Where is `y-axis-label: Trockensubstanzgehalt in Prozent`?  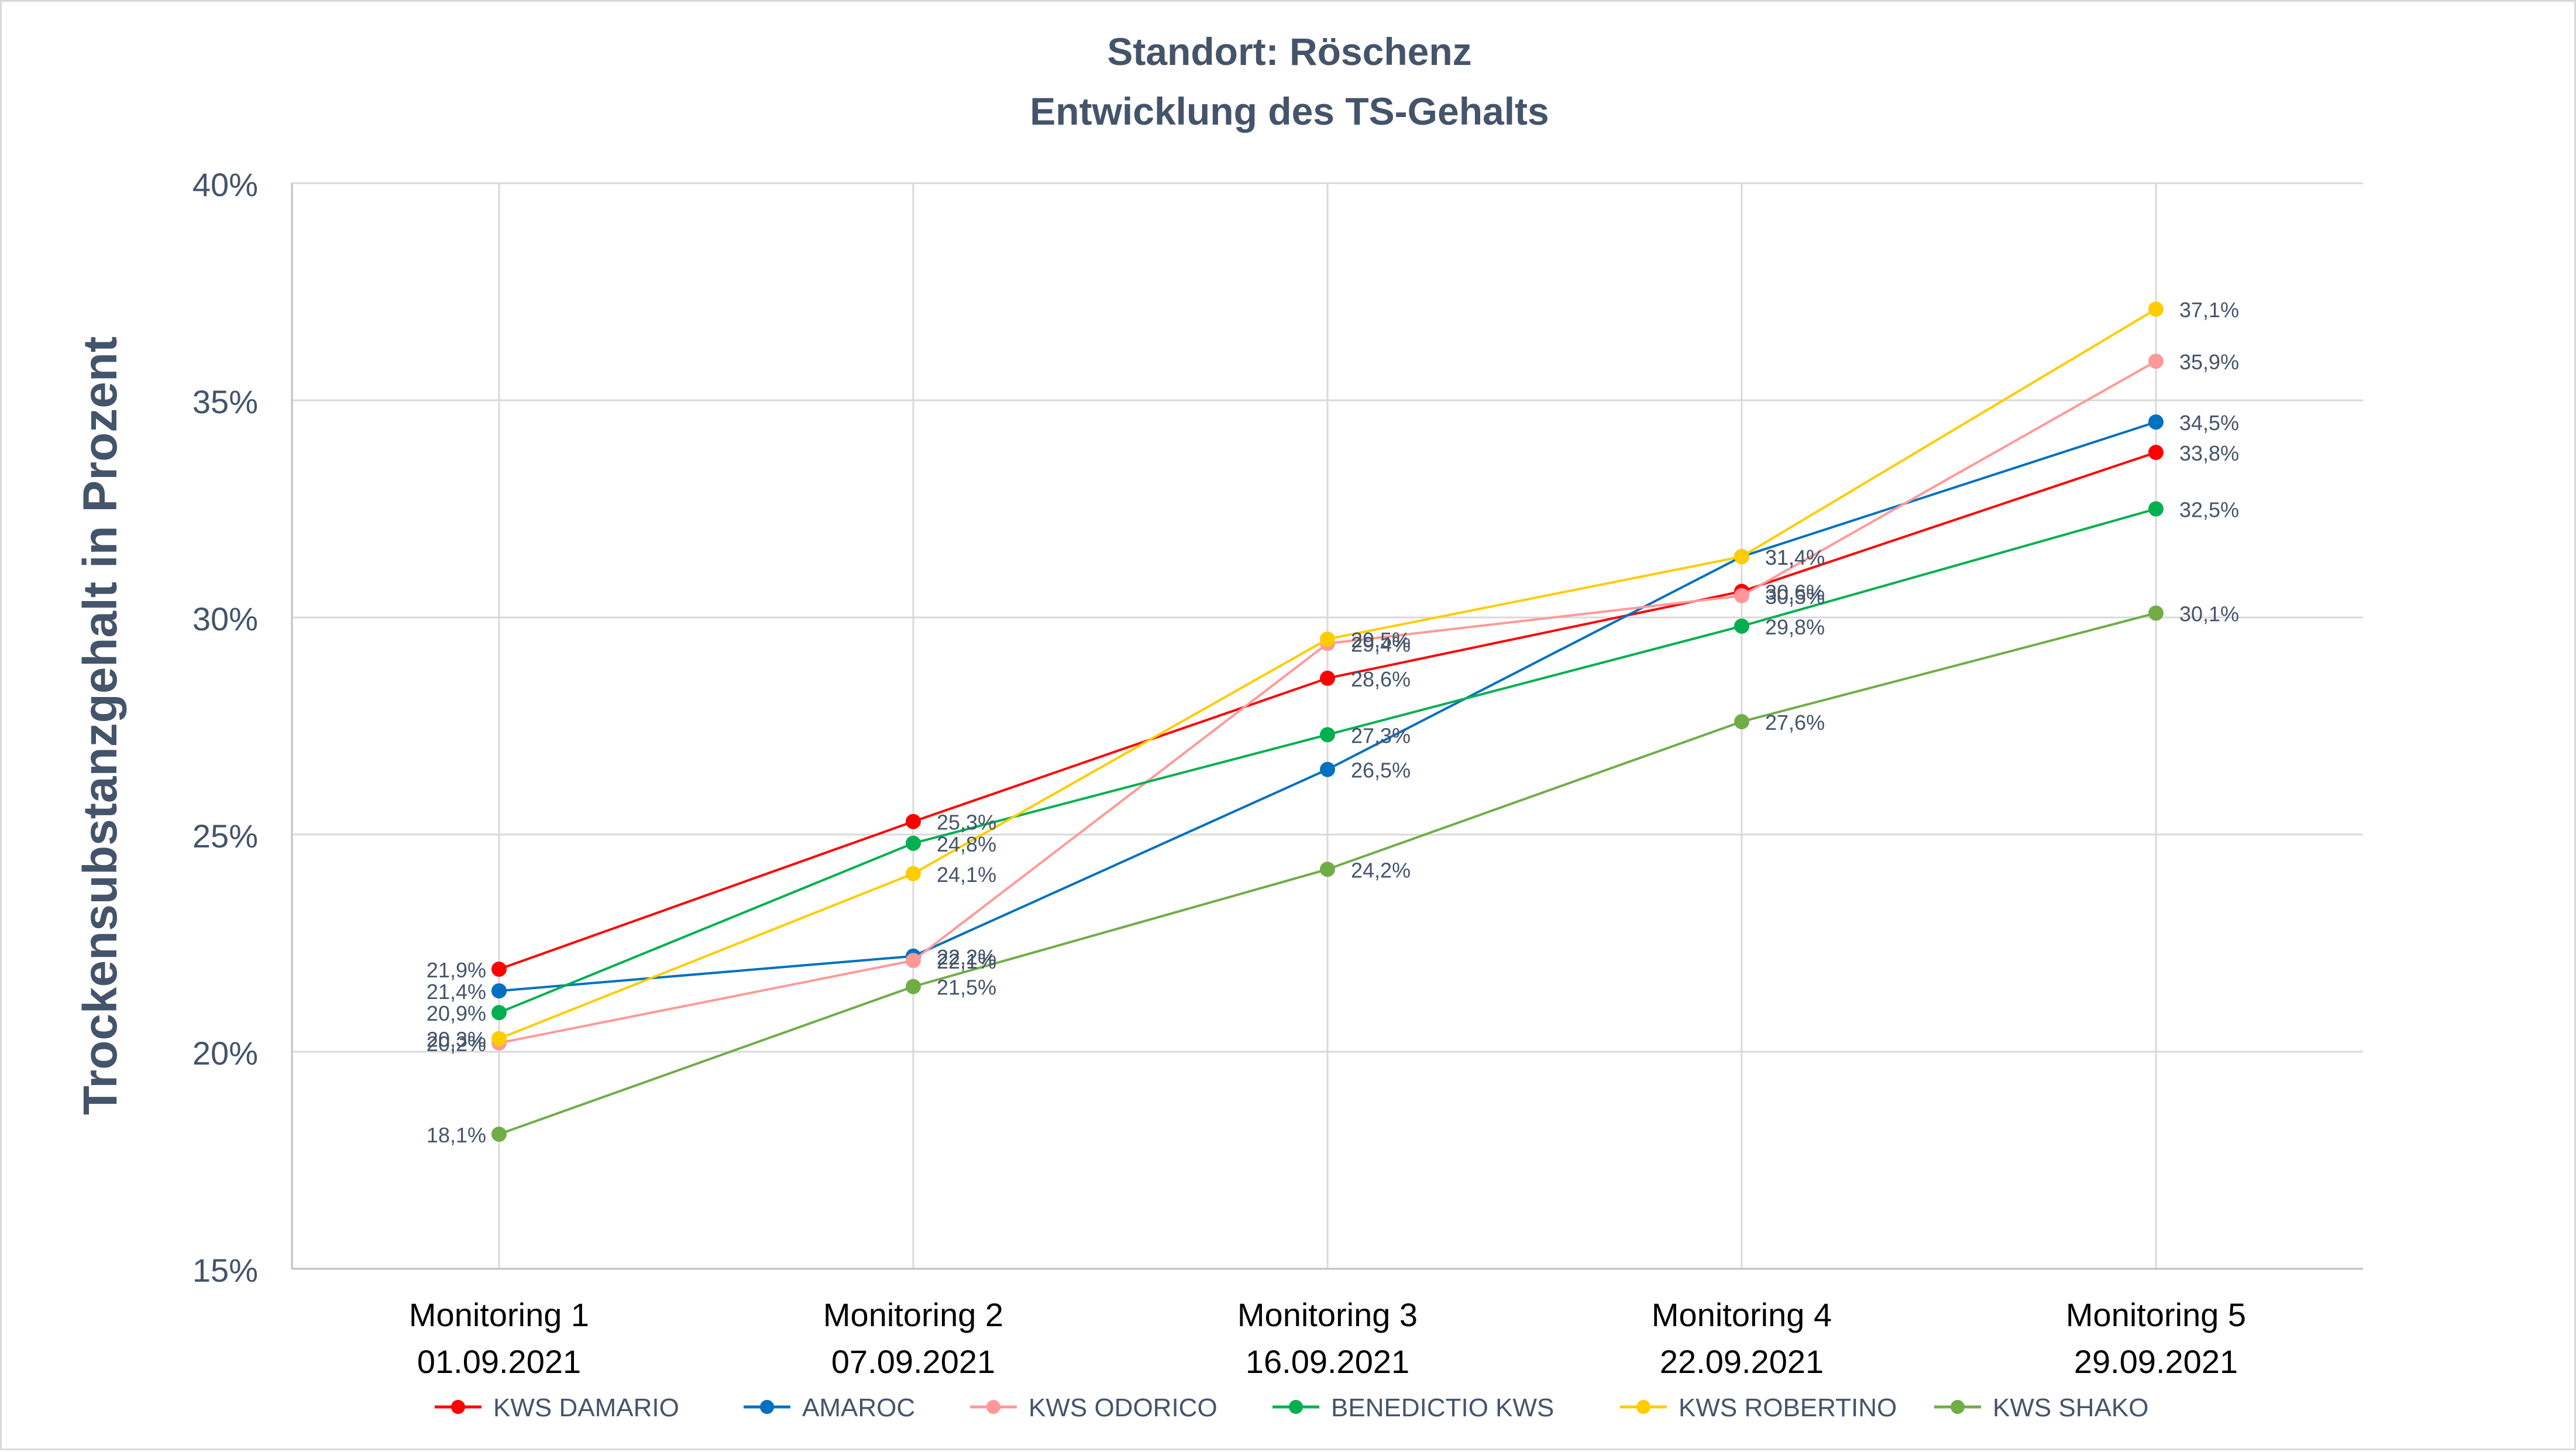 y-axis-label: Trockensubstanzgehalt in Prozent is located at coordinates (100, 726).